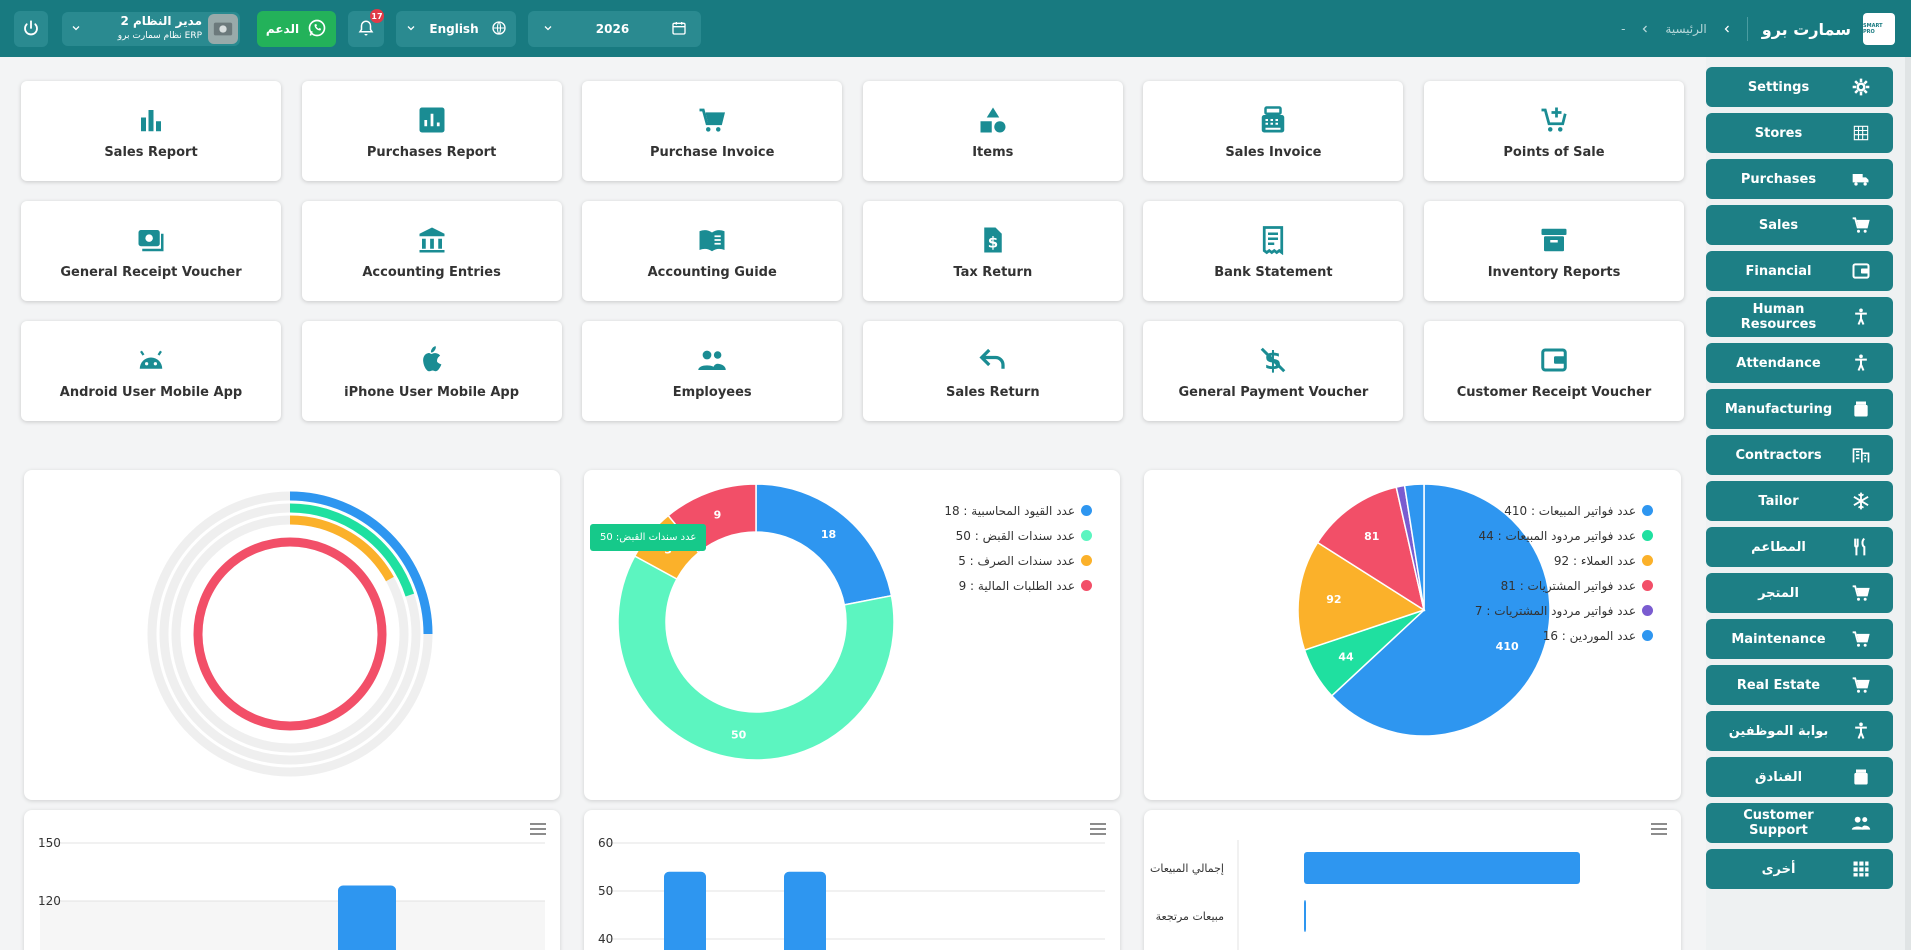  Describe the element at coordinates (1879, 29) in the screenshot. I see `app-logo: SMART PRO` at that location.